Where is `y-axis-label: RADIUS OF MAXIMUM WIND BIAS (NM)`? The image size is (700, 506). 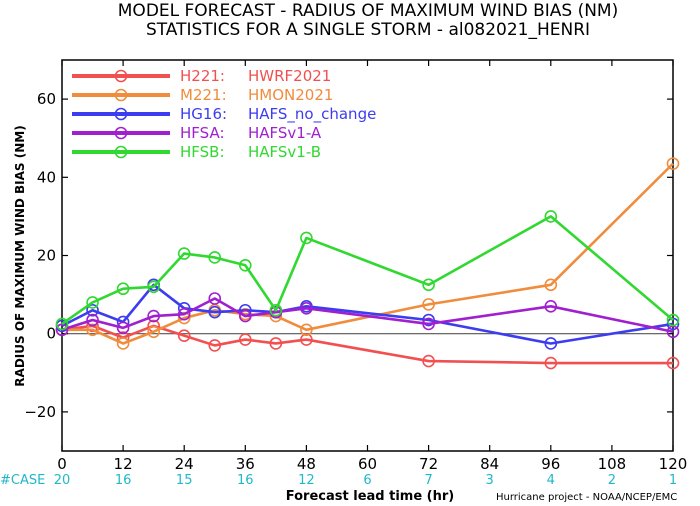 y-axis-label: RADIUS OF MAXIMUM WIND BIAS (NM) is located at coordinates (20, 255).